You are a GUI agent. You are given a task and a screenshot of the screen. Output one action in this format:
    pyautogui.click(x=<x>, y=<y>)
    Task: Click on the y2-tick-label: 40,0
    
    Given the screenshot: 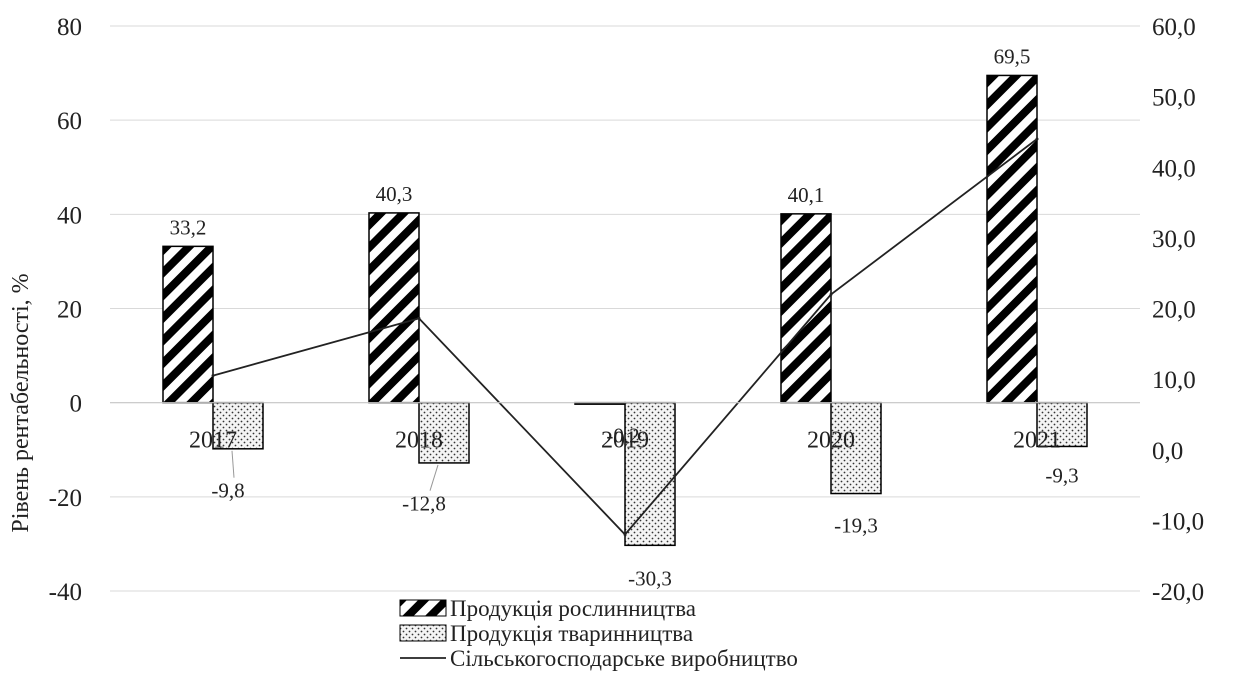 What is the action you would take?
    pyautogui.click(x=1174, y=168)
    